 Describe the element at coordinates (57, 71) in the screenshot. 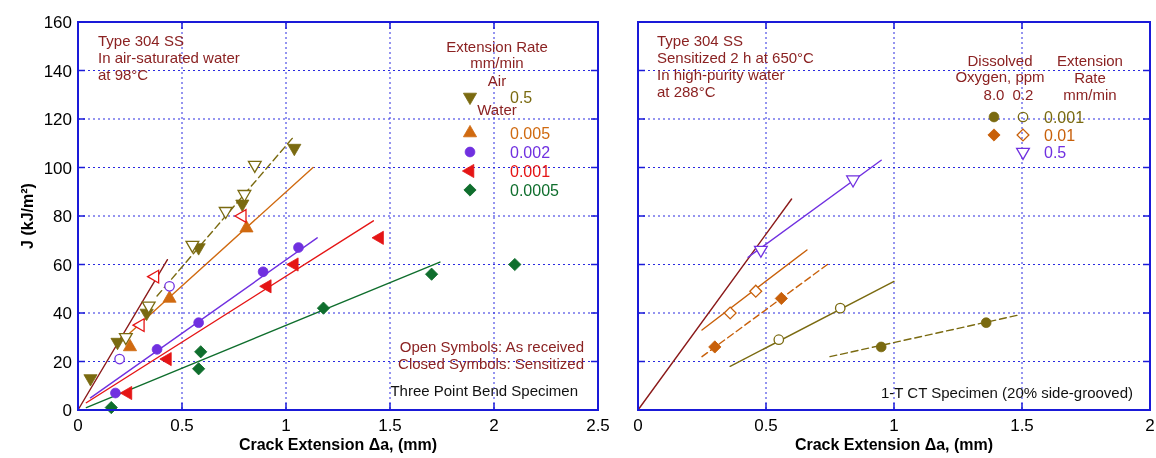

I see `y-tick-label: 140` at that location.